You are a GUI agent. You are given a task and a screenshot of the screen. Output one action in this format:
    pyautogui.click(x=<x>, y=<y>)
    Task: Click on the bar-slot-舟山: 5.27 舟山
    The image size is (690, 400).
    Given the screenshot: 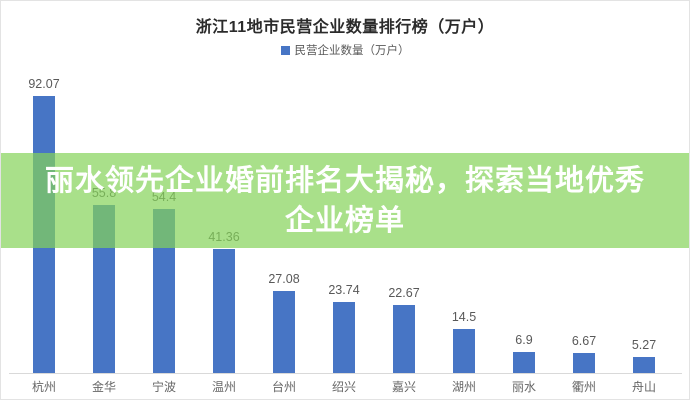 What is the action you would take?
    pyautogui.click(x=644, y=230)
    